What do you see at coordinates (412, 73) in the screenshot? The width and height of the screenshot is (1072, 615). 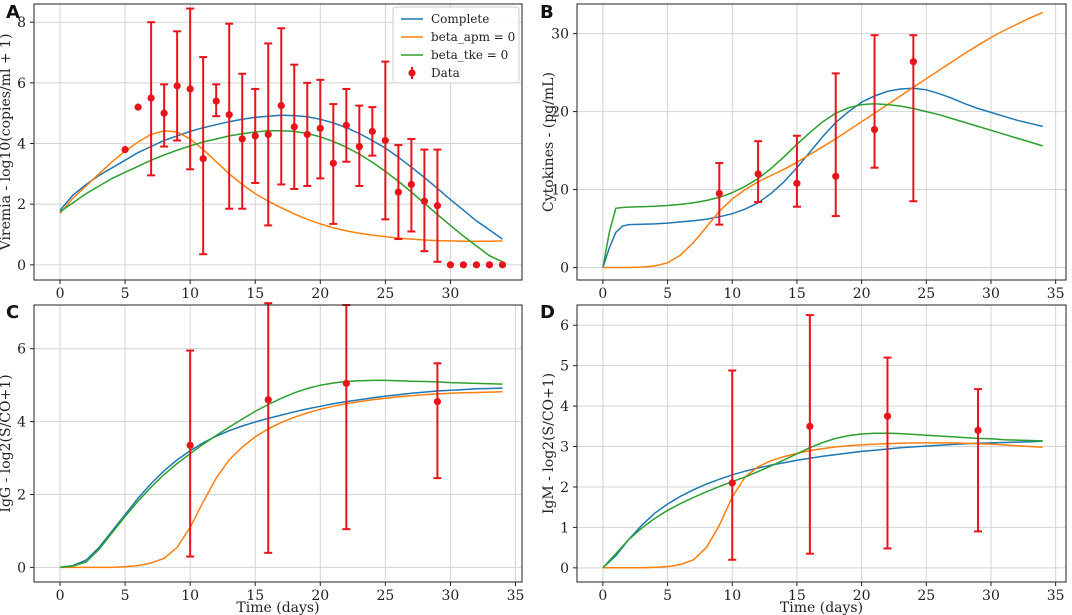 I see `legend-swatch-point` at bounding box center [412, 73].